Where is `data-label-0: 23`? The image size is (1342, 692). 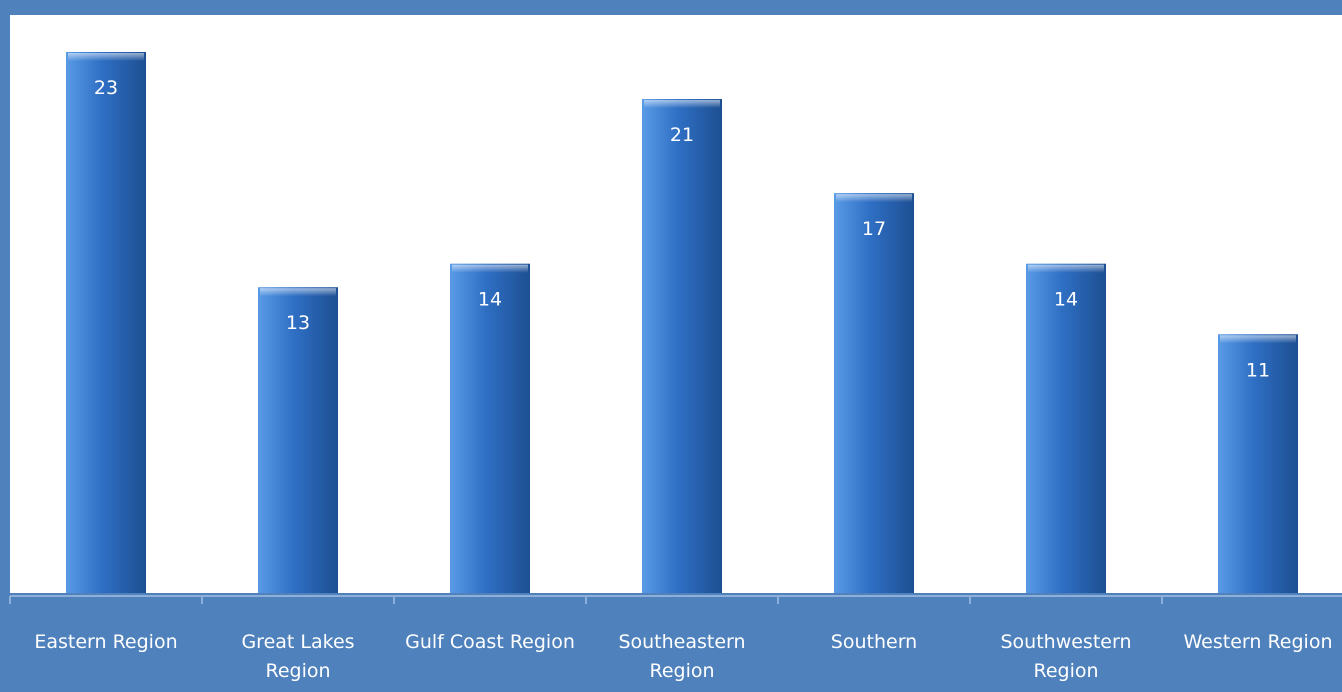 data-label-0: 23 is located at coordinates (106, 88).